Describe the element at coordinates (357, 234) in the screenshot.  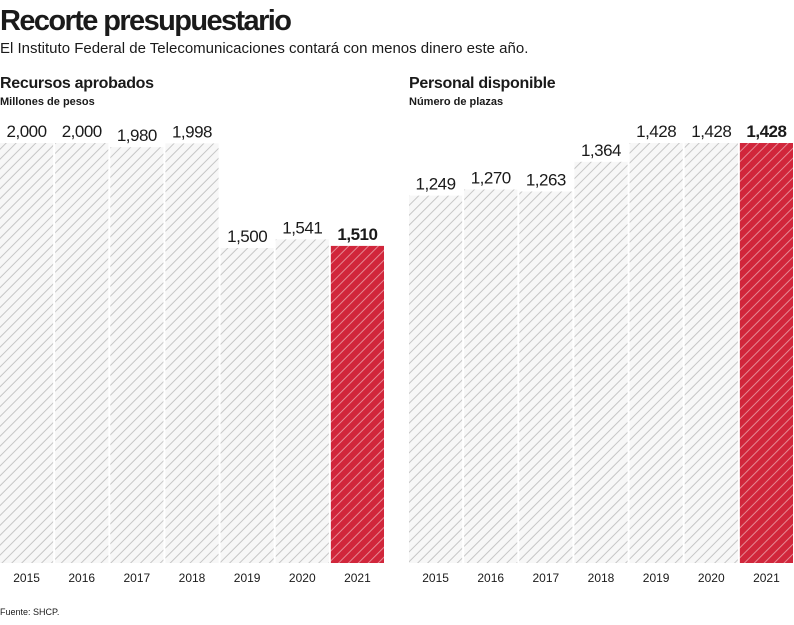
I see `value-label: 1,510` at that location.